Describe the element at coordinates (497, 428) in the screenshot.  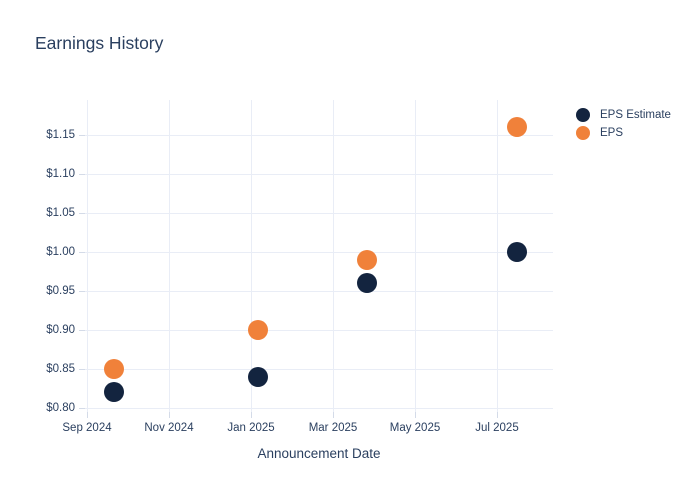
I see `x-tick-label: Jul 2025` at that location.